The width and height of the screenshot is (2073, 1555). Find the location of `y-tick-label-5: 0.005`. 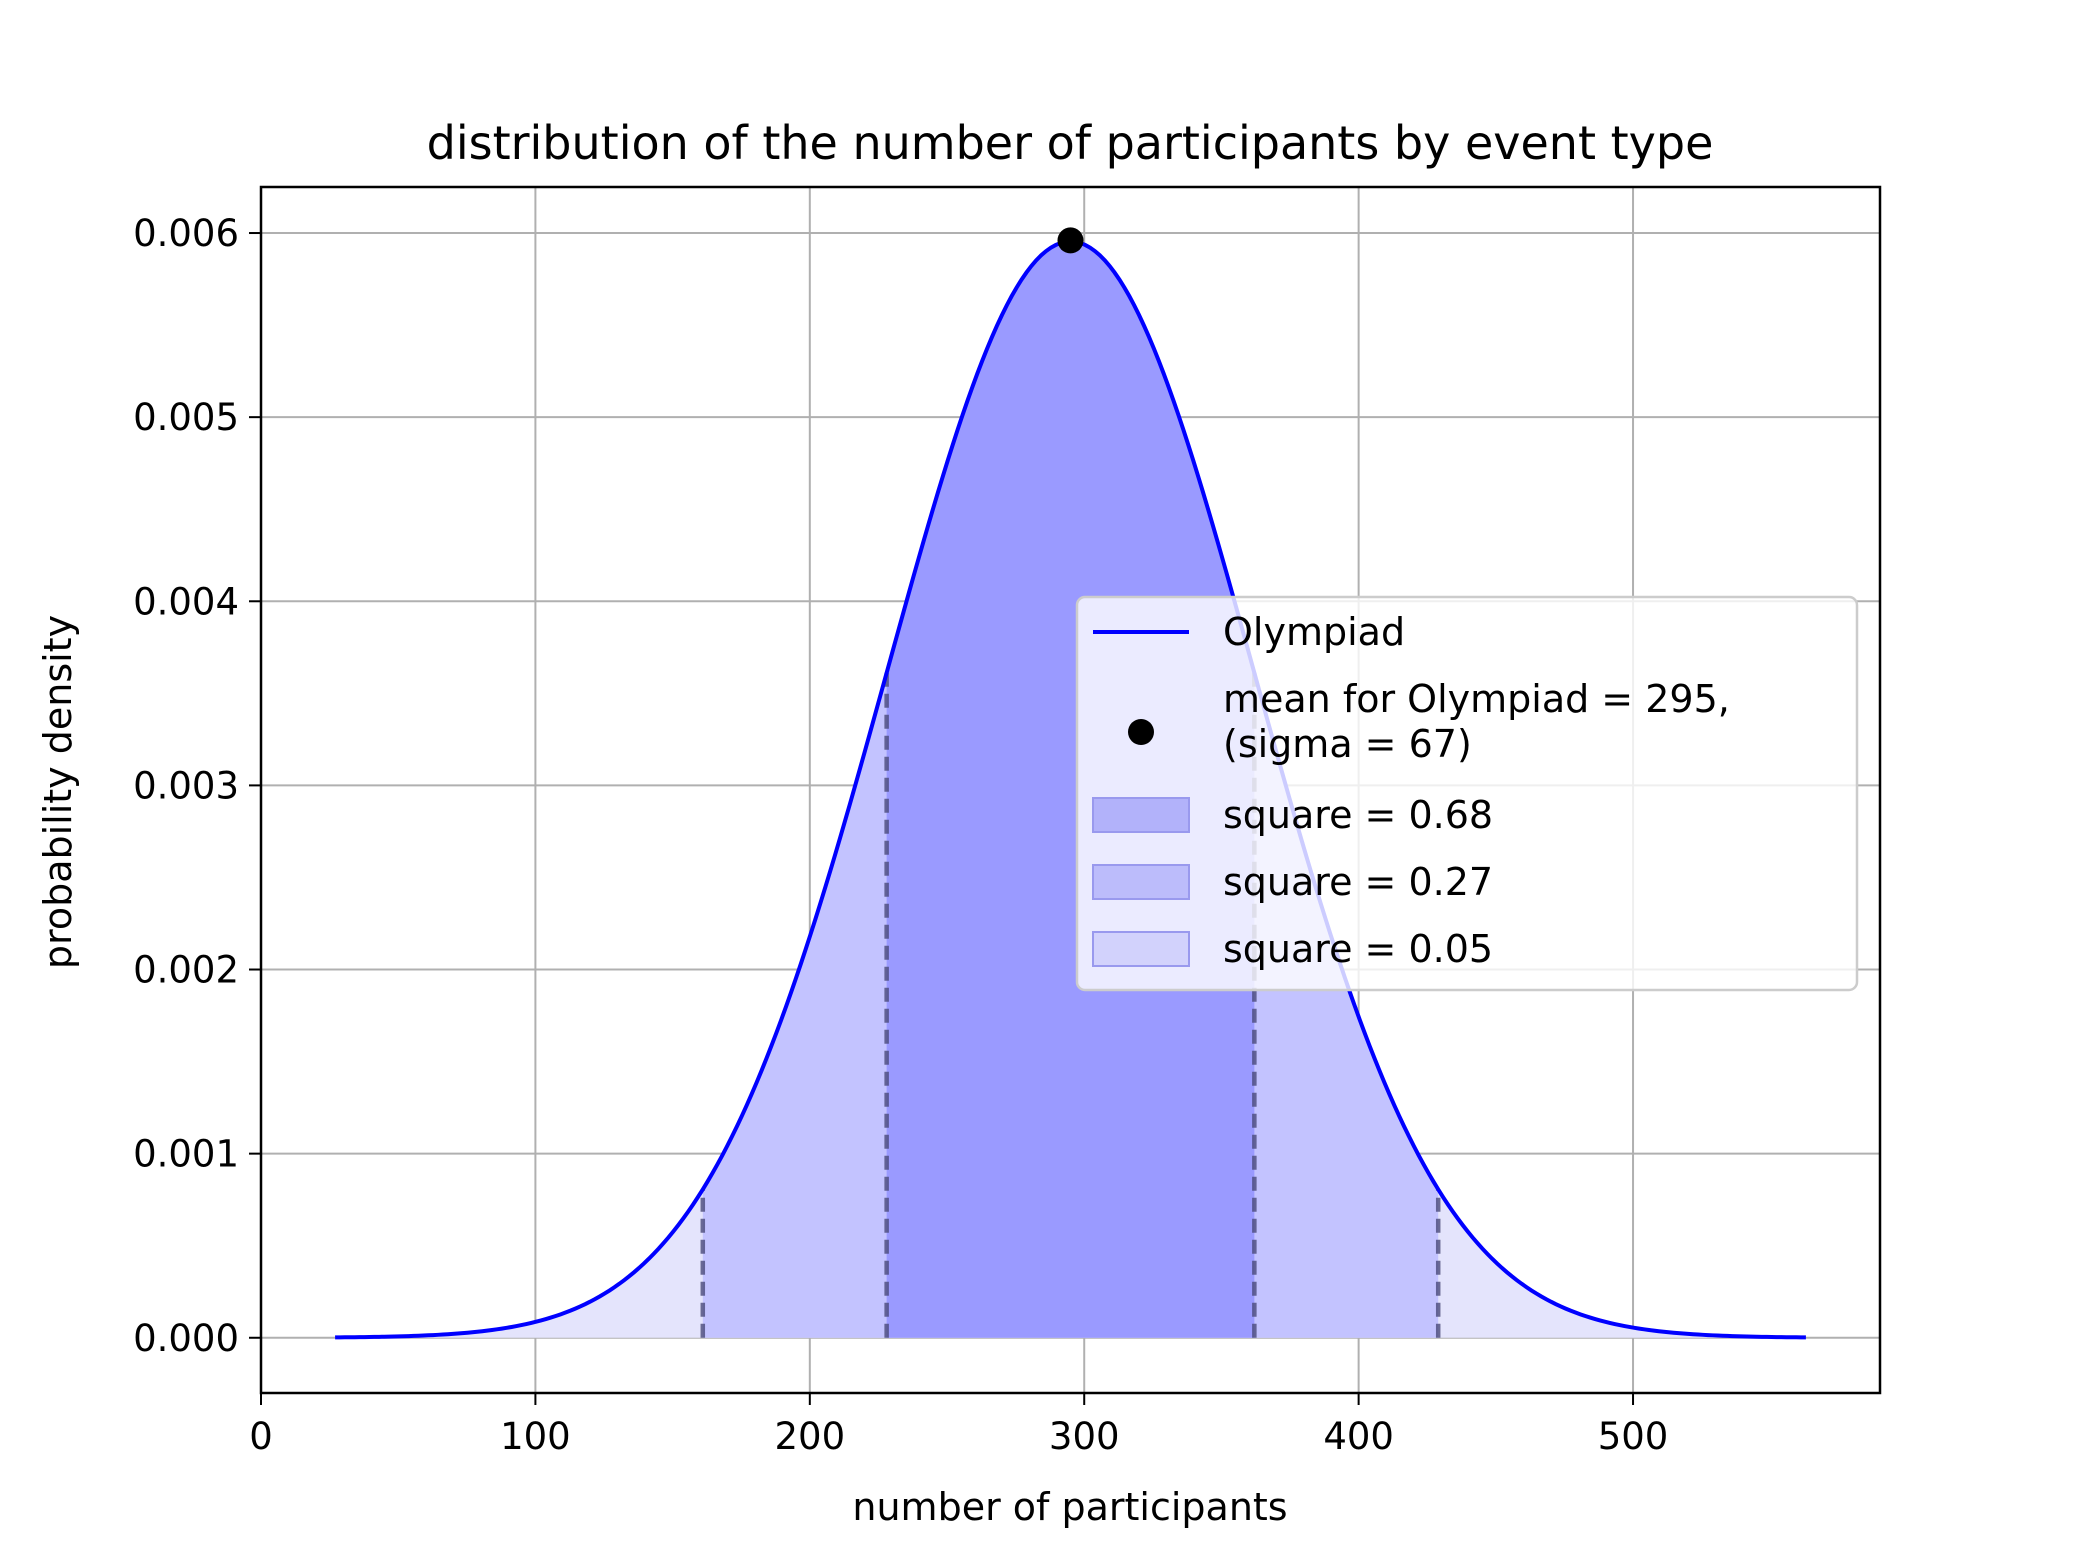

y-tick-label-5: 0.005 is located at coordinates (186, 417).